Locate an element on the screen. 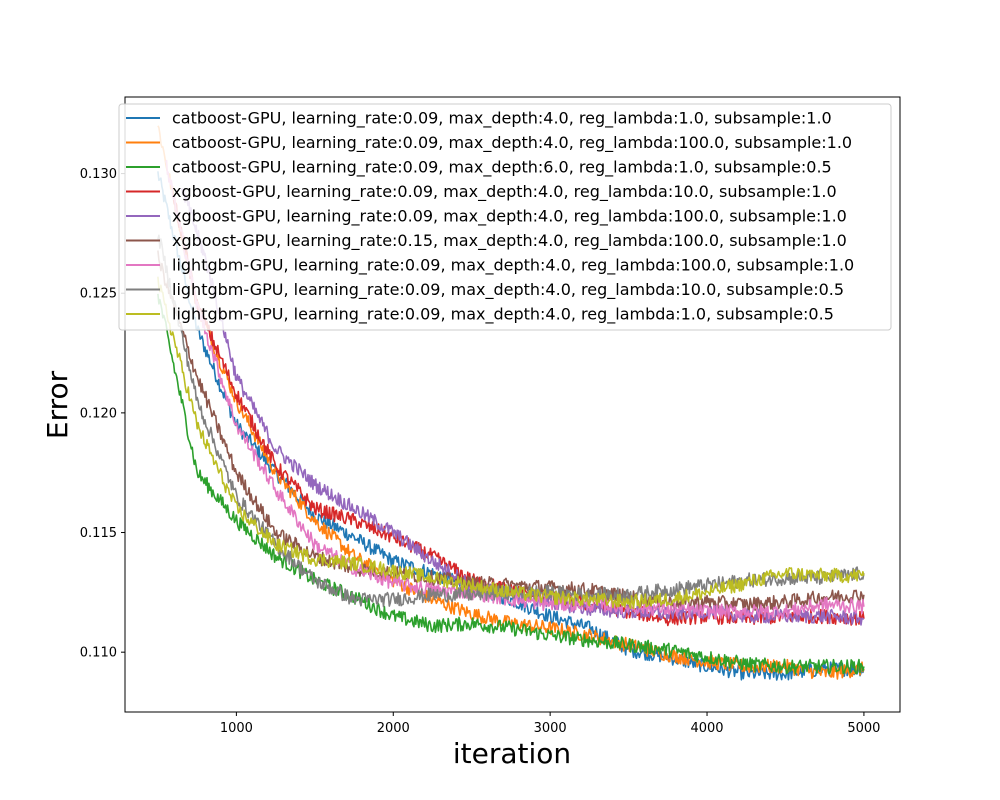 The image size is (1000, 800). x-axis: 1000 2000 3000 4000 5000 is located at coordinates (550, 724).